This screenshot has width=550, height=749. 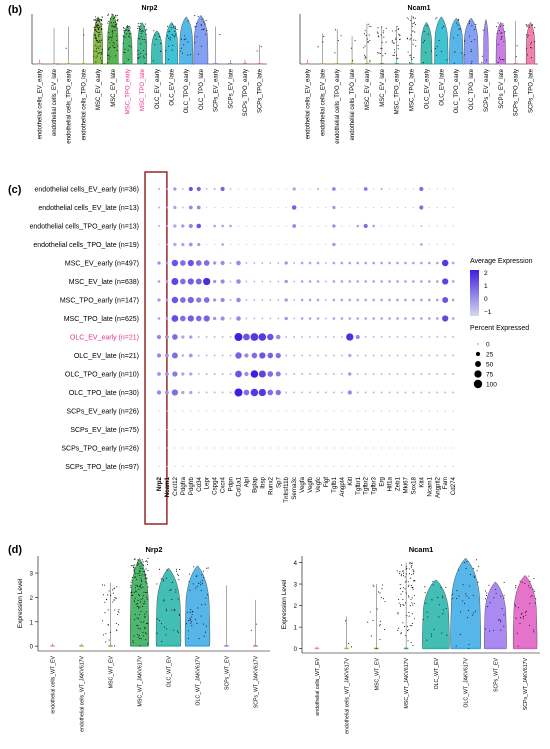 I want to click on gene-label: Angptl2, so click(x=437, y=487).